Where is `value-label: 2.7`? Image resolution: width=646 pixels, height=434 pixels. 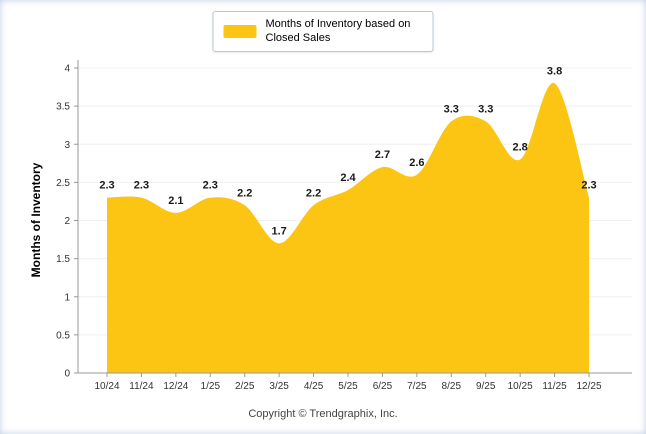
value-label: 2.7 is located at coordinates (382, 155).